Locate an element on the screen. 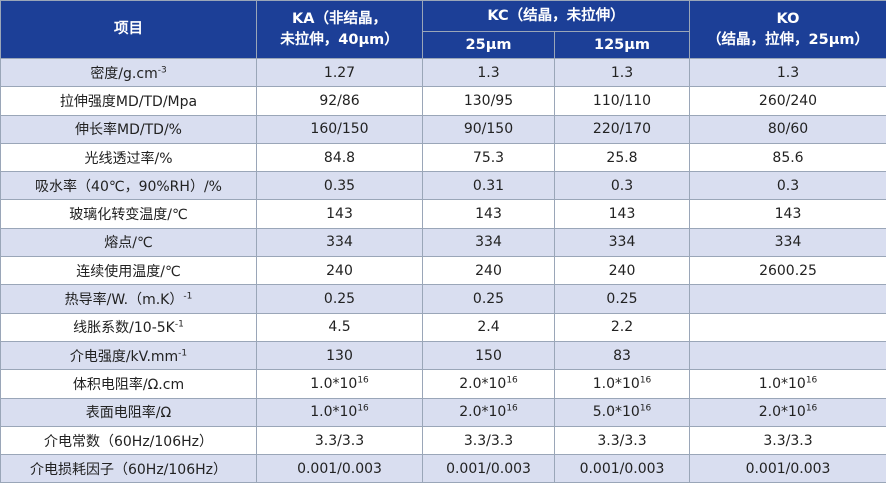  cell-kc-125um-text: 1.3 is located at coordinates (622, 72).